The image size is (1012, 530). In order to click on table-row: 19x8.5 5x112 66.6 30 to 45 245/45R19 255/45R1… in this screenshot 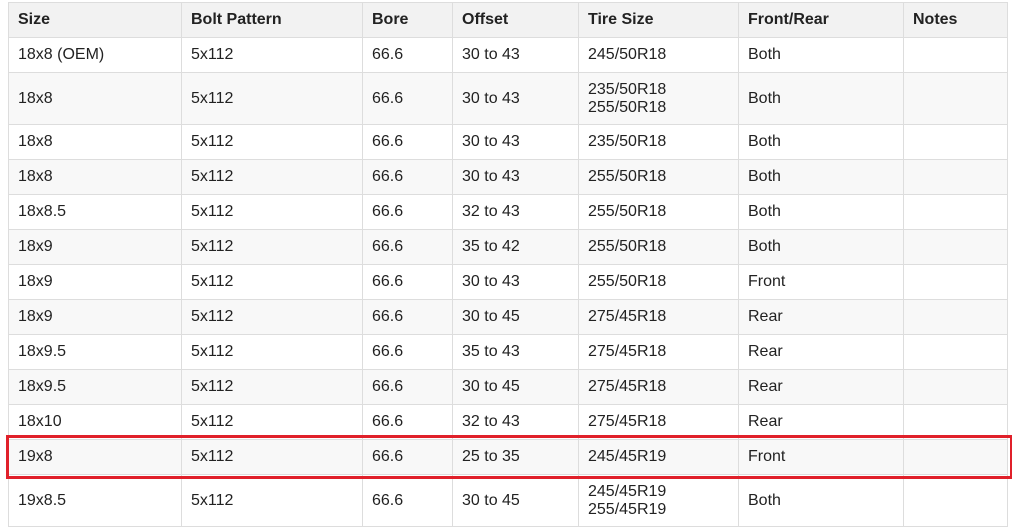, I will do `click(508, 500)`.